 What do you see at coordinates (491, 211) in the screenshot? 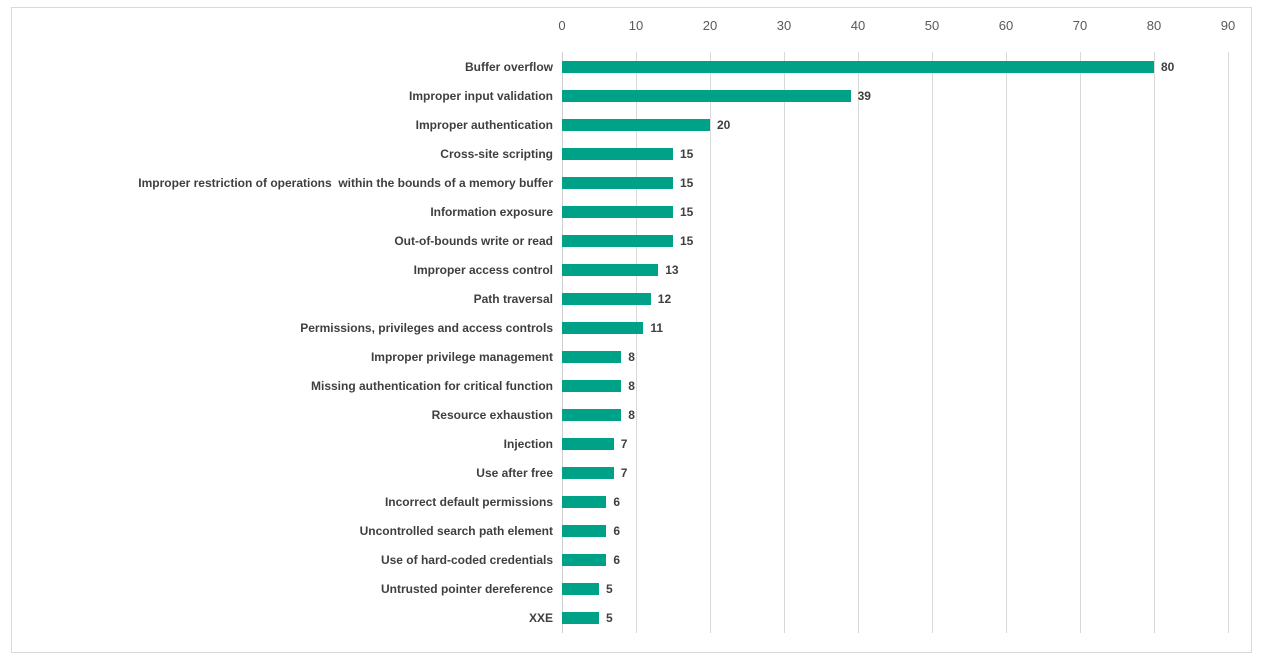
I see `category-label: Information exposure` at bounding box center [491, 211].